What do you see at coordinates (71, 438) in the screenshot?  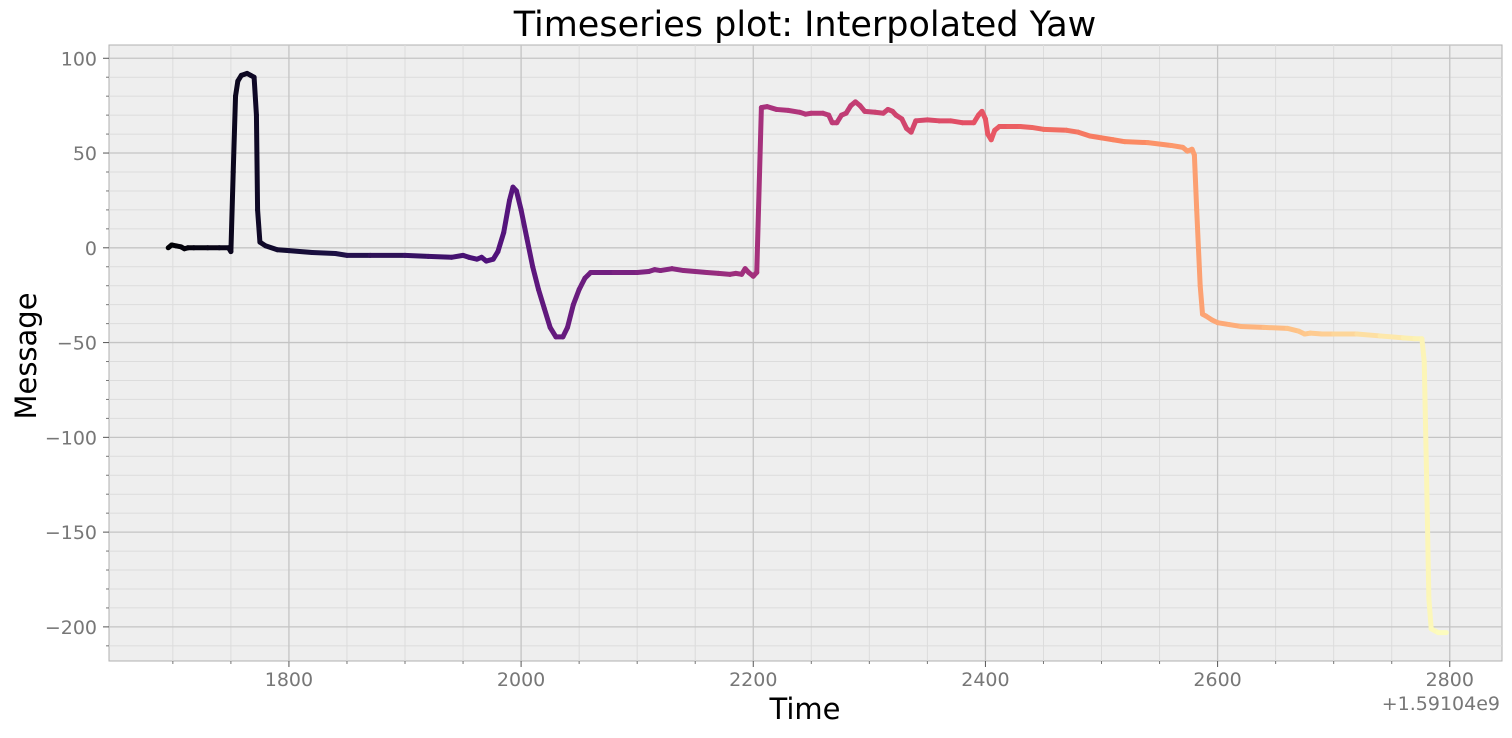 I see `y-tick-label: −100` at bounding box center [71, 438].